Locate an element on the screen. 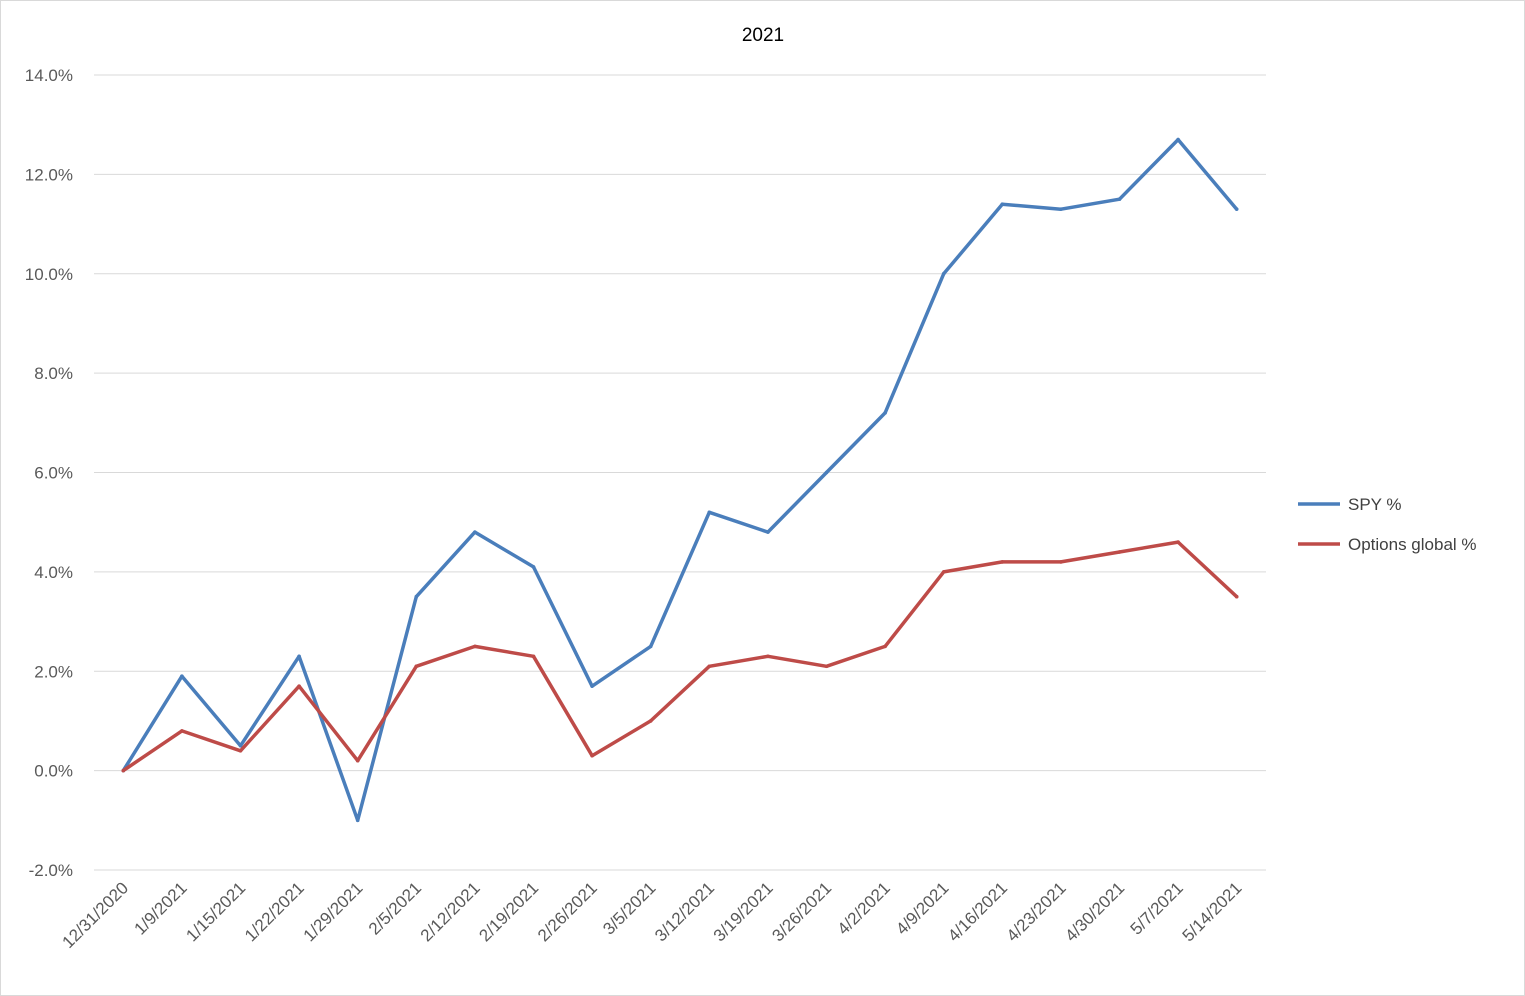  x-tick-label: 2/12/2021 is located at coordinates (450, 911).